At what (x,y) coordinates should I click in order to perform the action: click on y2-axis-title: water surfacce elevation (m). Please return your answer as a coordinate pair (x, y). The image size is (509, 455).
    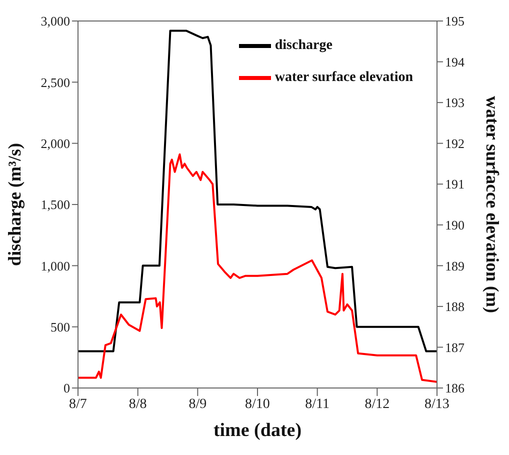
    Looking at the image, I should click on (492, 205).